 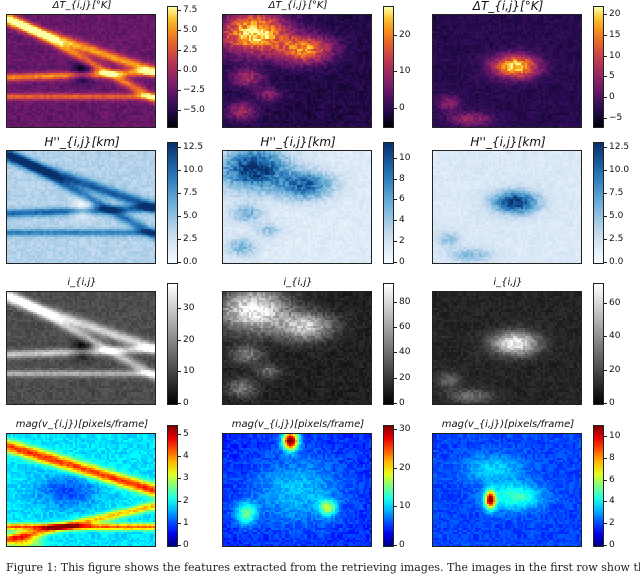 What do you see at coordinates (402, 352) in the screenshot?
I see `colorbar-tick-label: 40` at bounding box center [402, 352].